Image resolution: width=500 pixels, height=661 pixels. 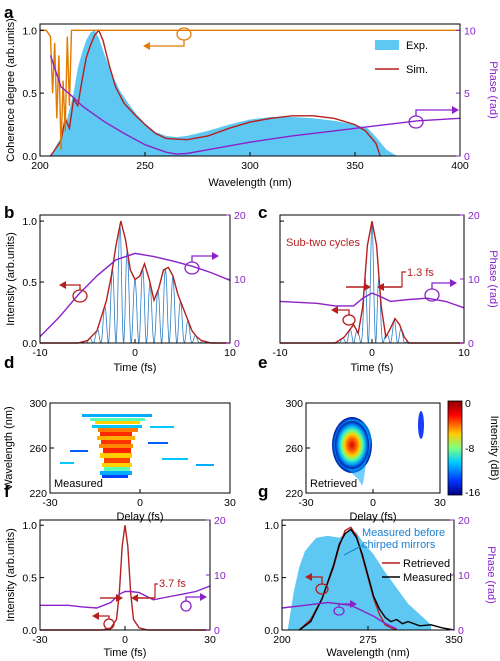 What do you see at coordinates (455, 448) in the screenshot?
I see `panel-e-colorbar` at bounding box center [455, 448].